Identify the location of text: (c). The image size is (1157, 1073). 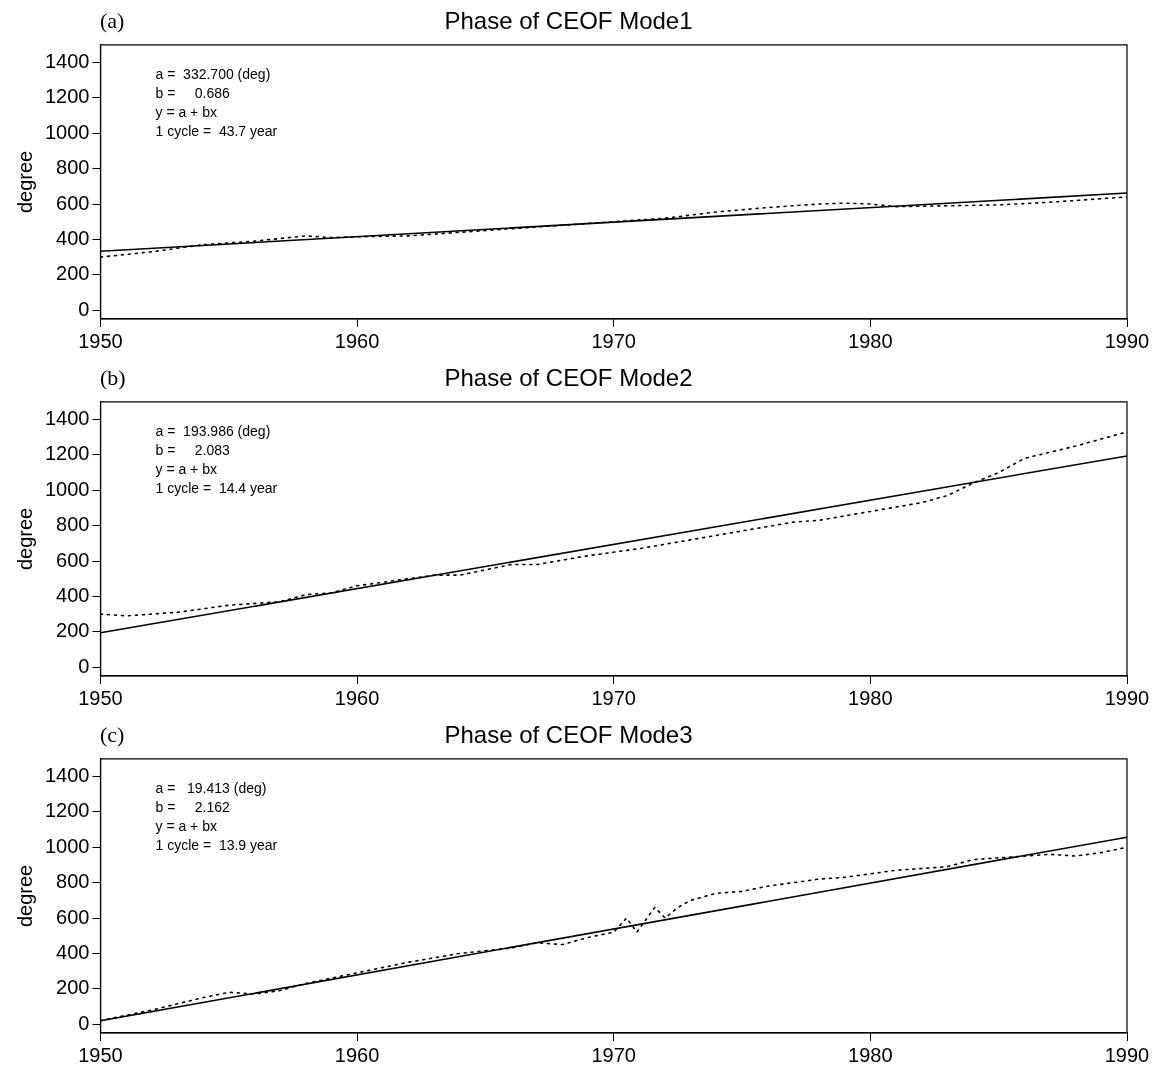
(112, 734).